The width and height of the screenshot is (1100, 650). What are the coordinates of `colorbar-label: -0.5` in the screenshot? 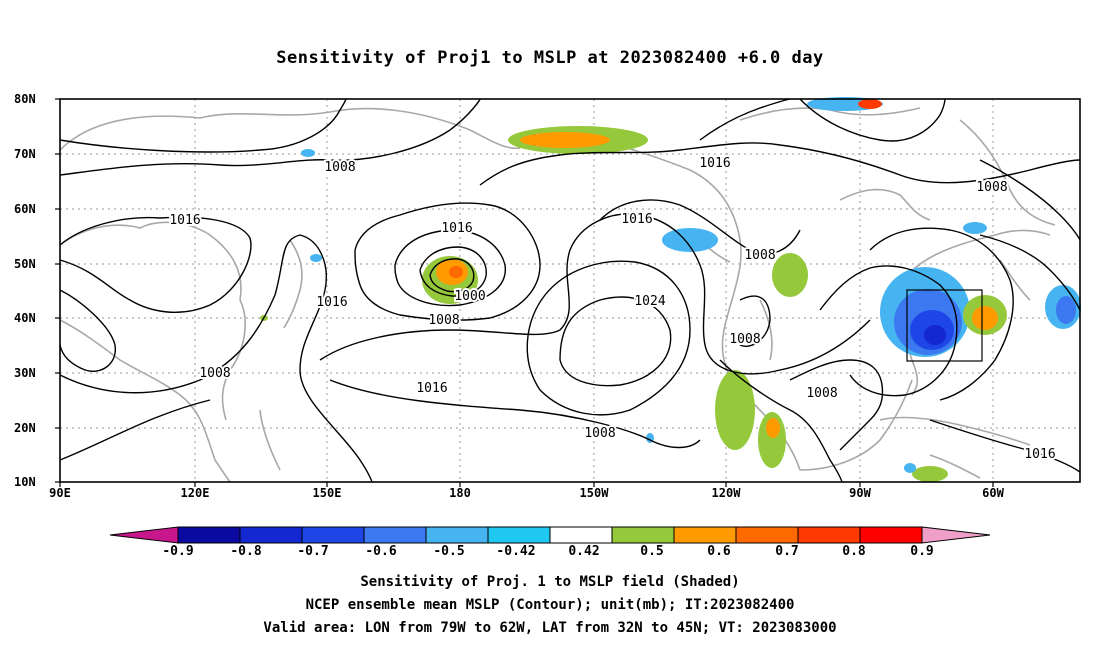 It's located at (449, 551).